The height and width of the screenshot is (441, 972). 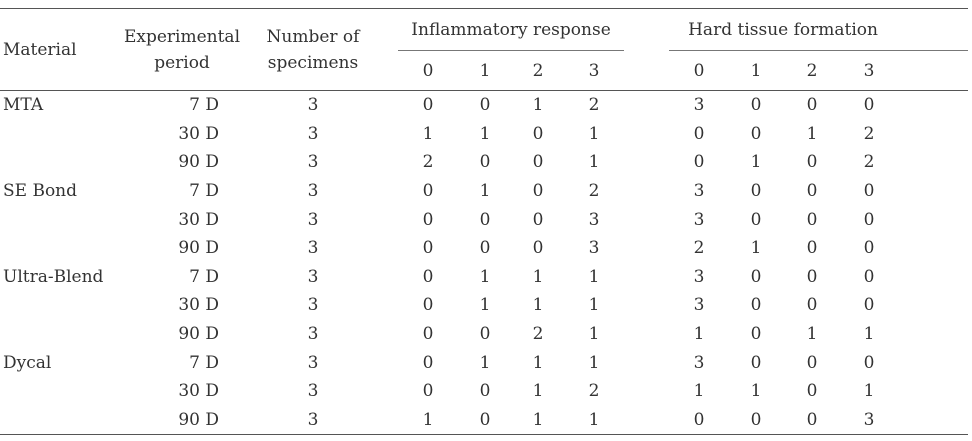 I want to click on table-row: MTA 7 D 3 0 0 1 2 3 0 0 0, so click(x=484, y=105).